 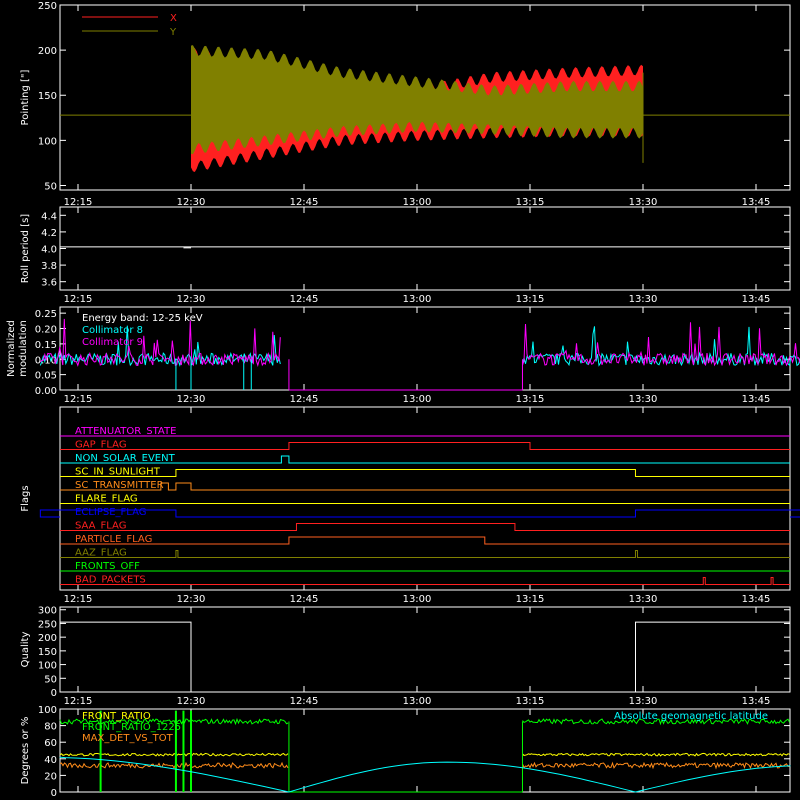 I want to click on series-max-det-vs-tot, so click(x=174, y=765).